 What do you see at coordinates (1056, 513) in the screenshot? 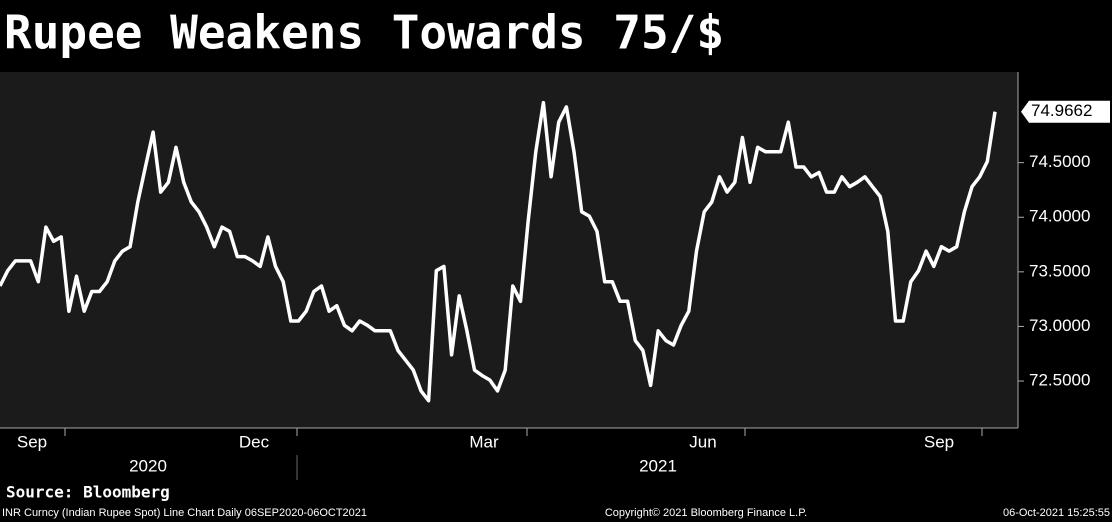
I see `footer-right: 06-Oct-2021 15:25:55` at bounding box center [1056, 513].